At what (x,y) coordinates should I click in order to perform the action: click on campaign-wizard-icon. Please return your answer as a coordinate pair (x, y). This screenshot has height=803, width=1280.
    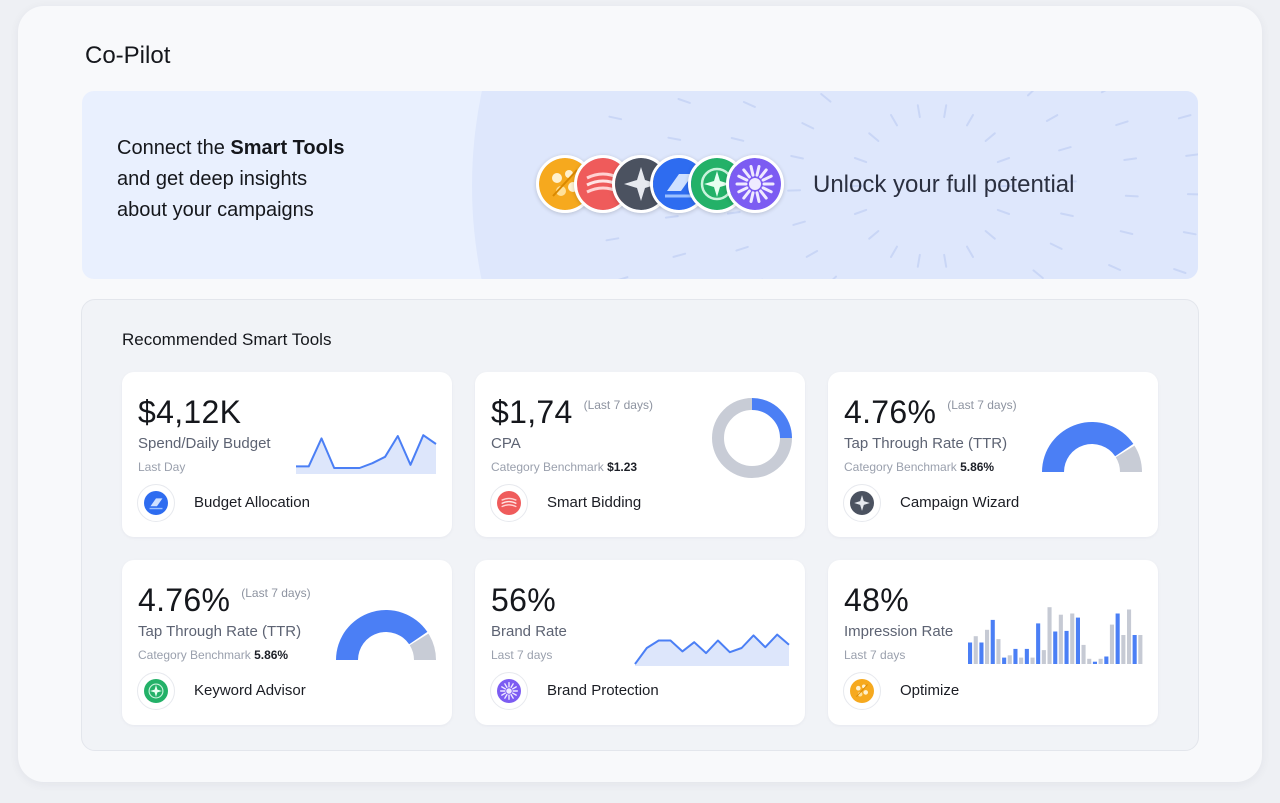
    Looking at the image, I should click on (862, 503).